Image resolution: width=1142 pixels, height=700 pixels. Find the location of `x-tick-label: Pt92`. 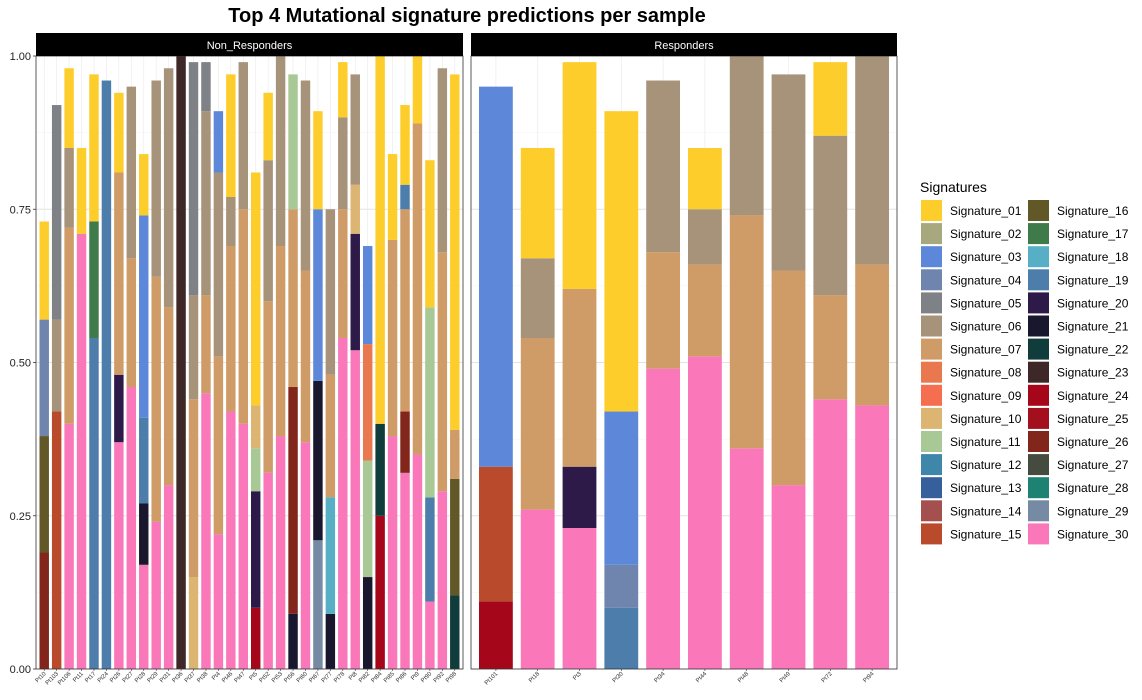

x-tick-label: Pt92 is located at coordinates (439, 677).